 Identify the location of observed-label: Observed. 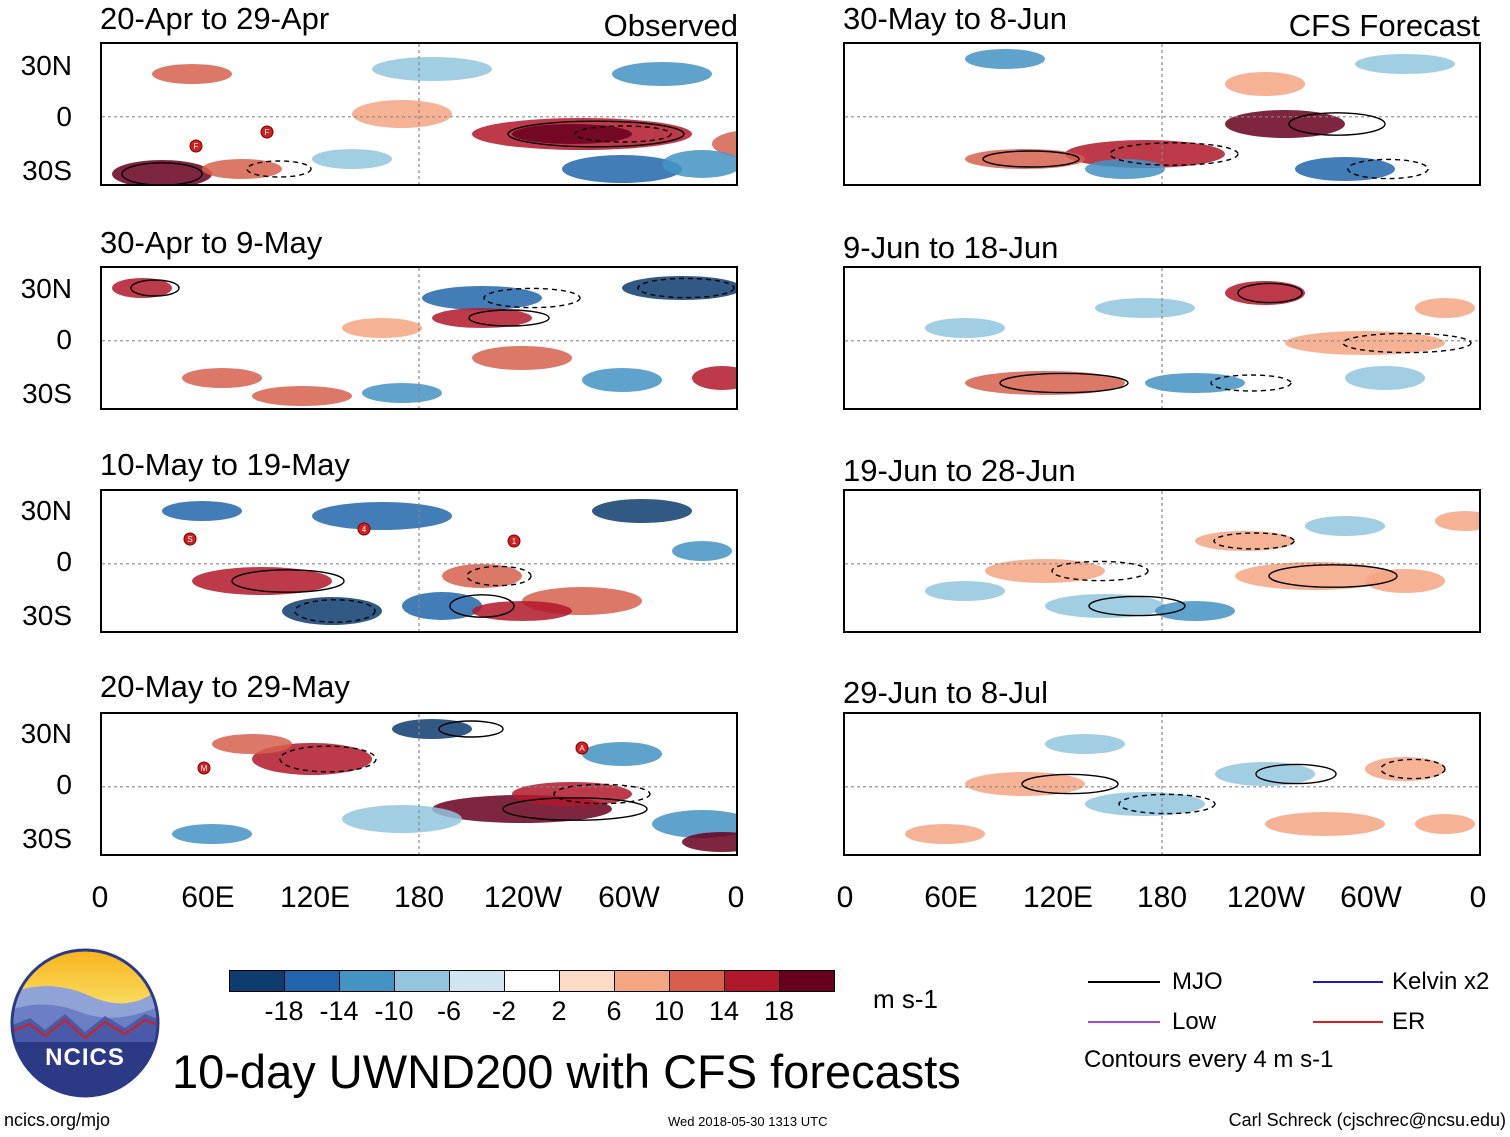
(670, 25).